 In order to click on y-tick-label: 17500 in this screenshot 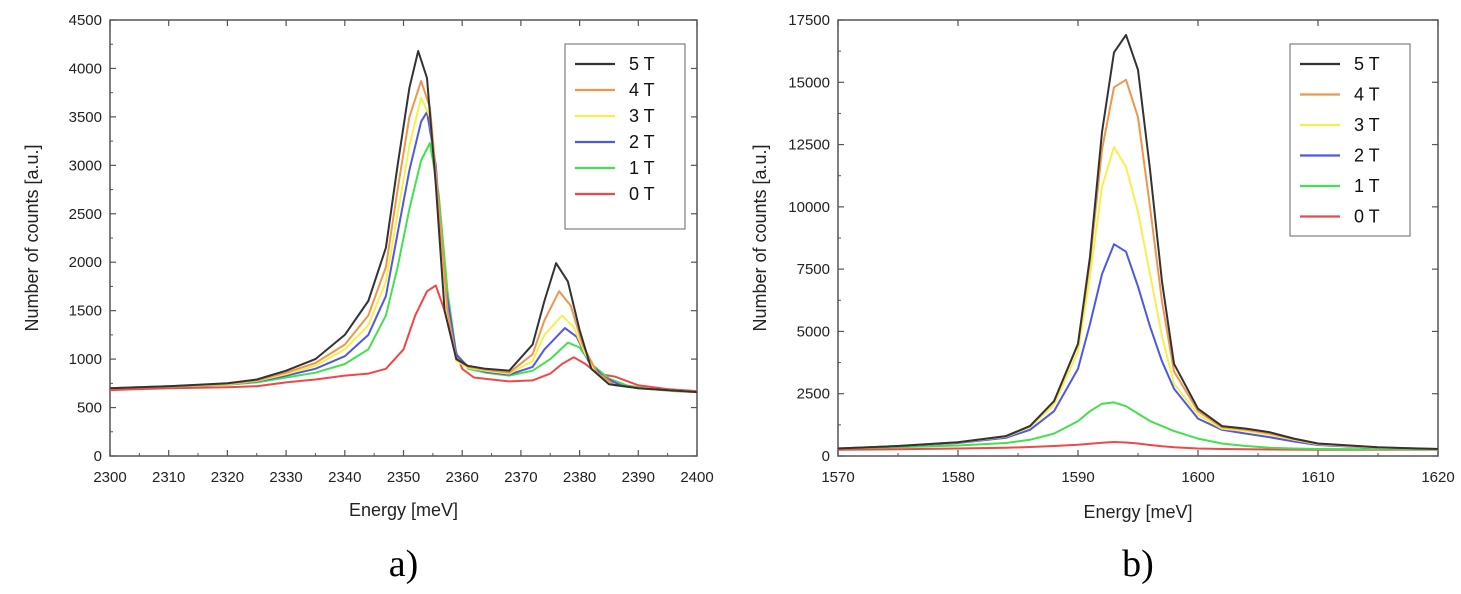, I will do `click(809, 20)`.